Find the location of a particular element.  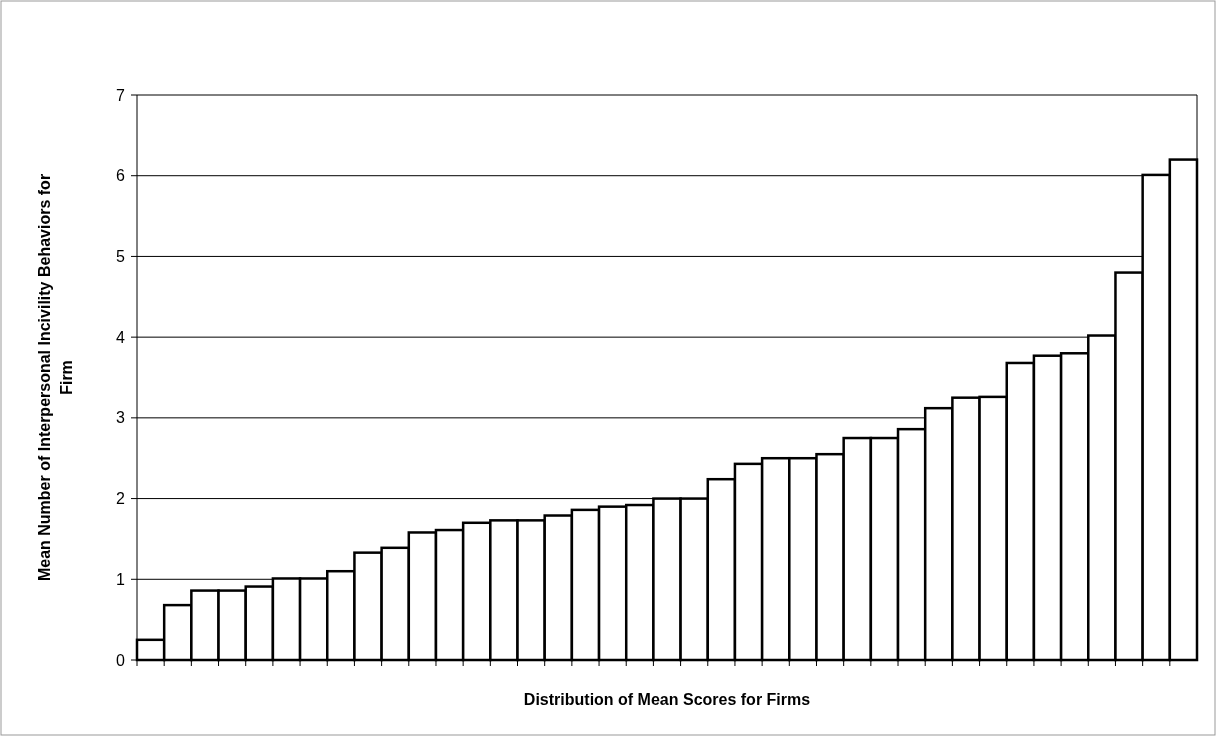

y-tick-label: 4 is located at coordinates (121, 337).